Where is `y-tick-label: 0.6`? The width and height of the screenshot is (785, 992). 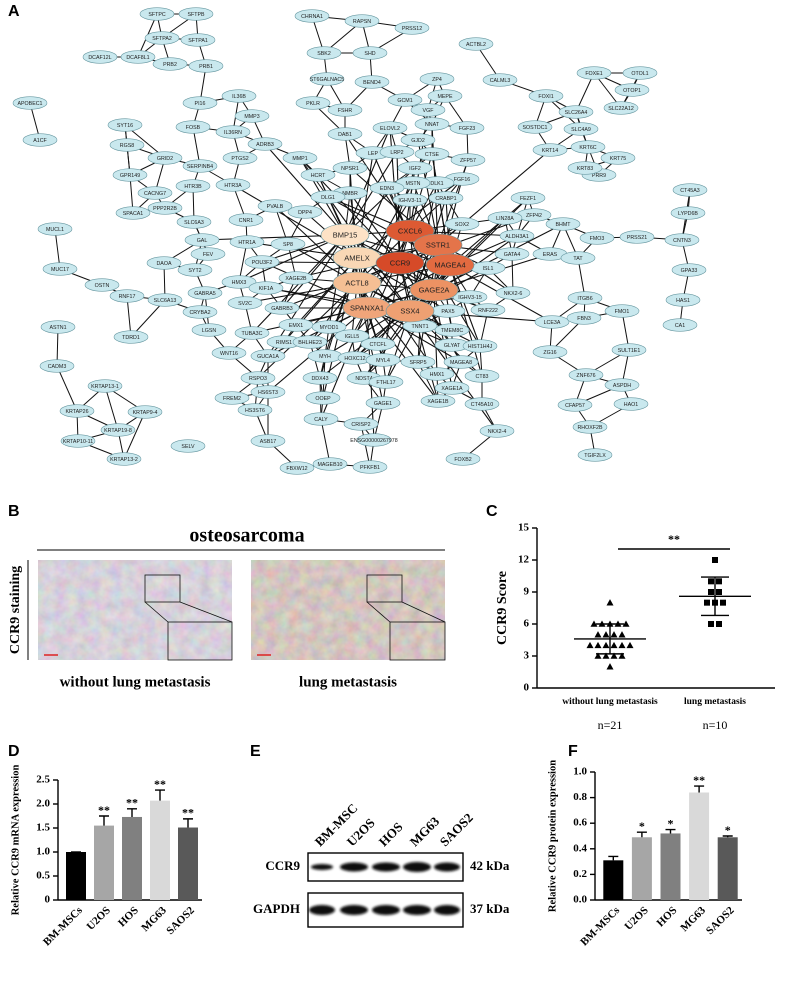
y-tick-label: 0.6 is located at coordinates (580, 823).